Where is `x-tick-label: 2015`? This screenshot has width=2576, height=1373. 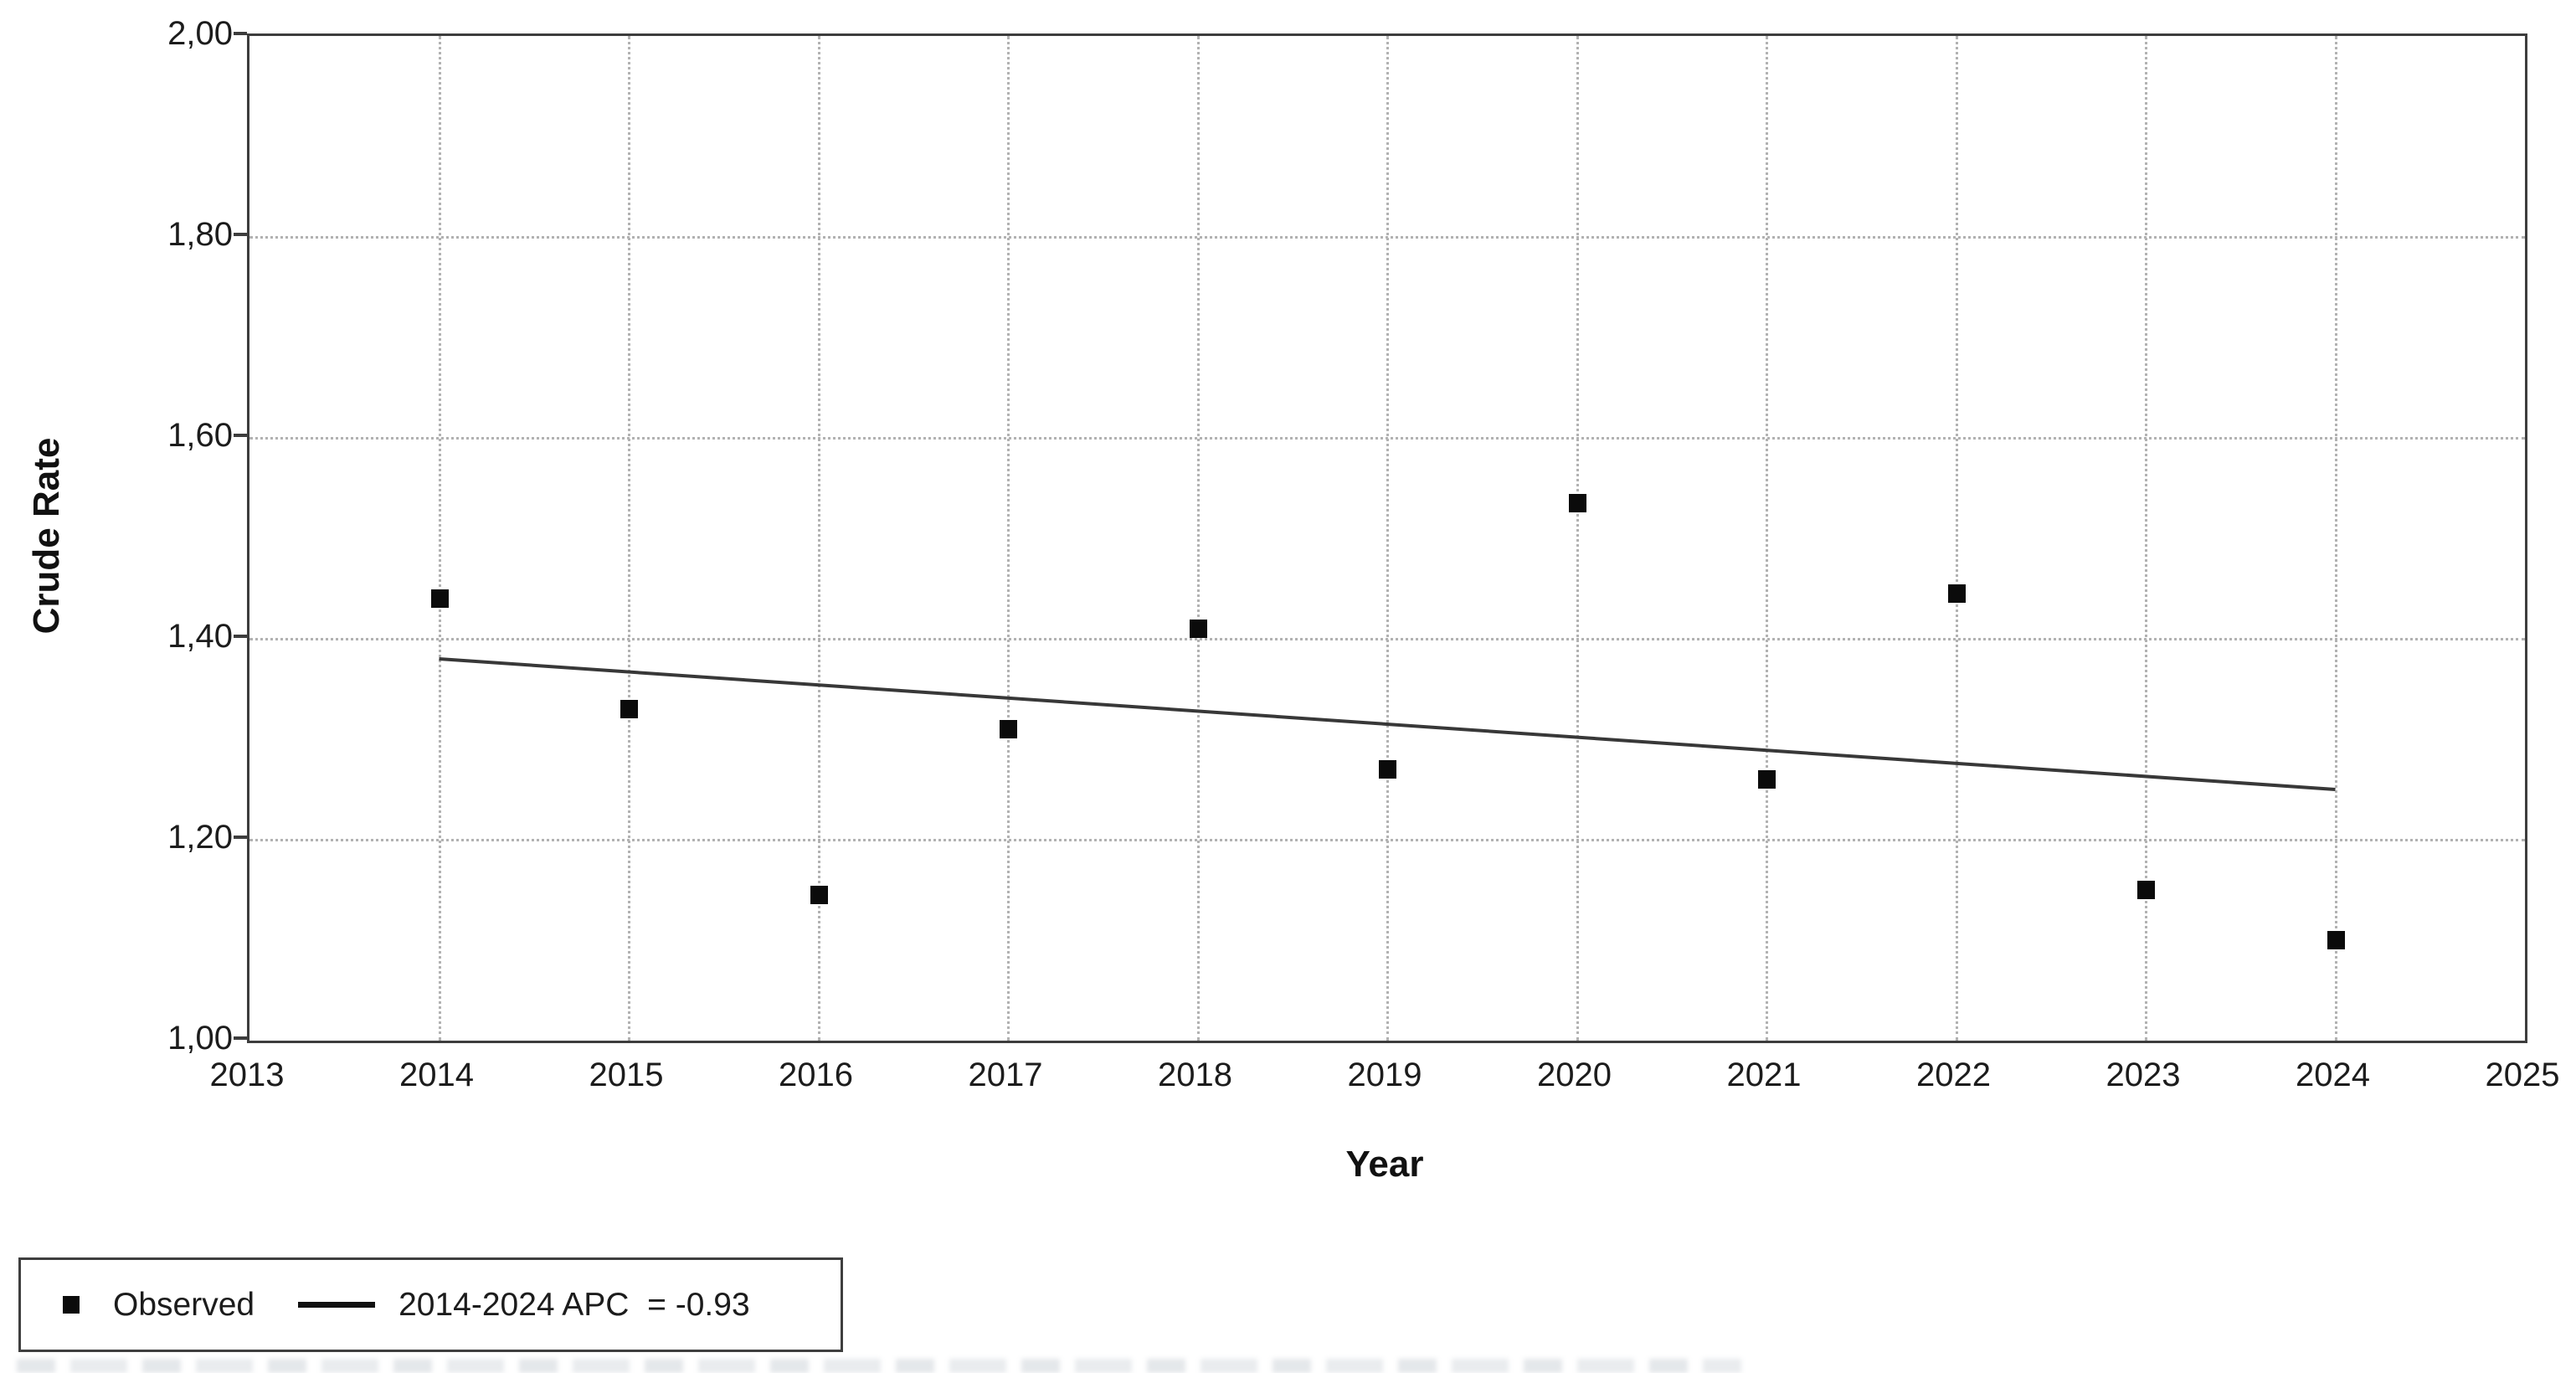 x-tick-label: 2015 is located at coordinates (626, 1075).